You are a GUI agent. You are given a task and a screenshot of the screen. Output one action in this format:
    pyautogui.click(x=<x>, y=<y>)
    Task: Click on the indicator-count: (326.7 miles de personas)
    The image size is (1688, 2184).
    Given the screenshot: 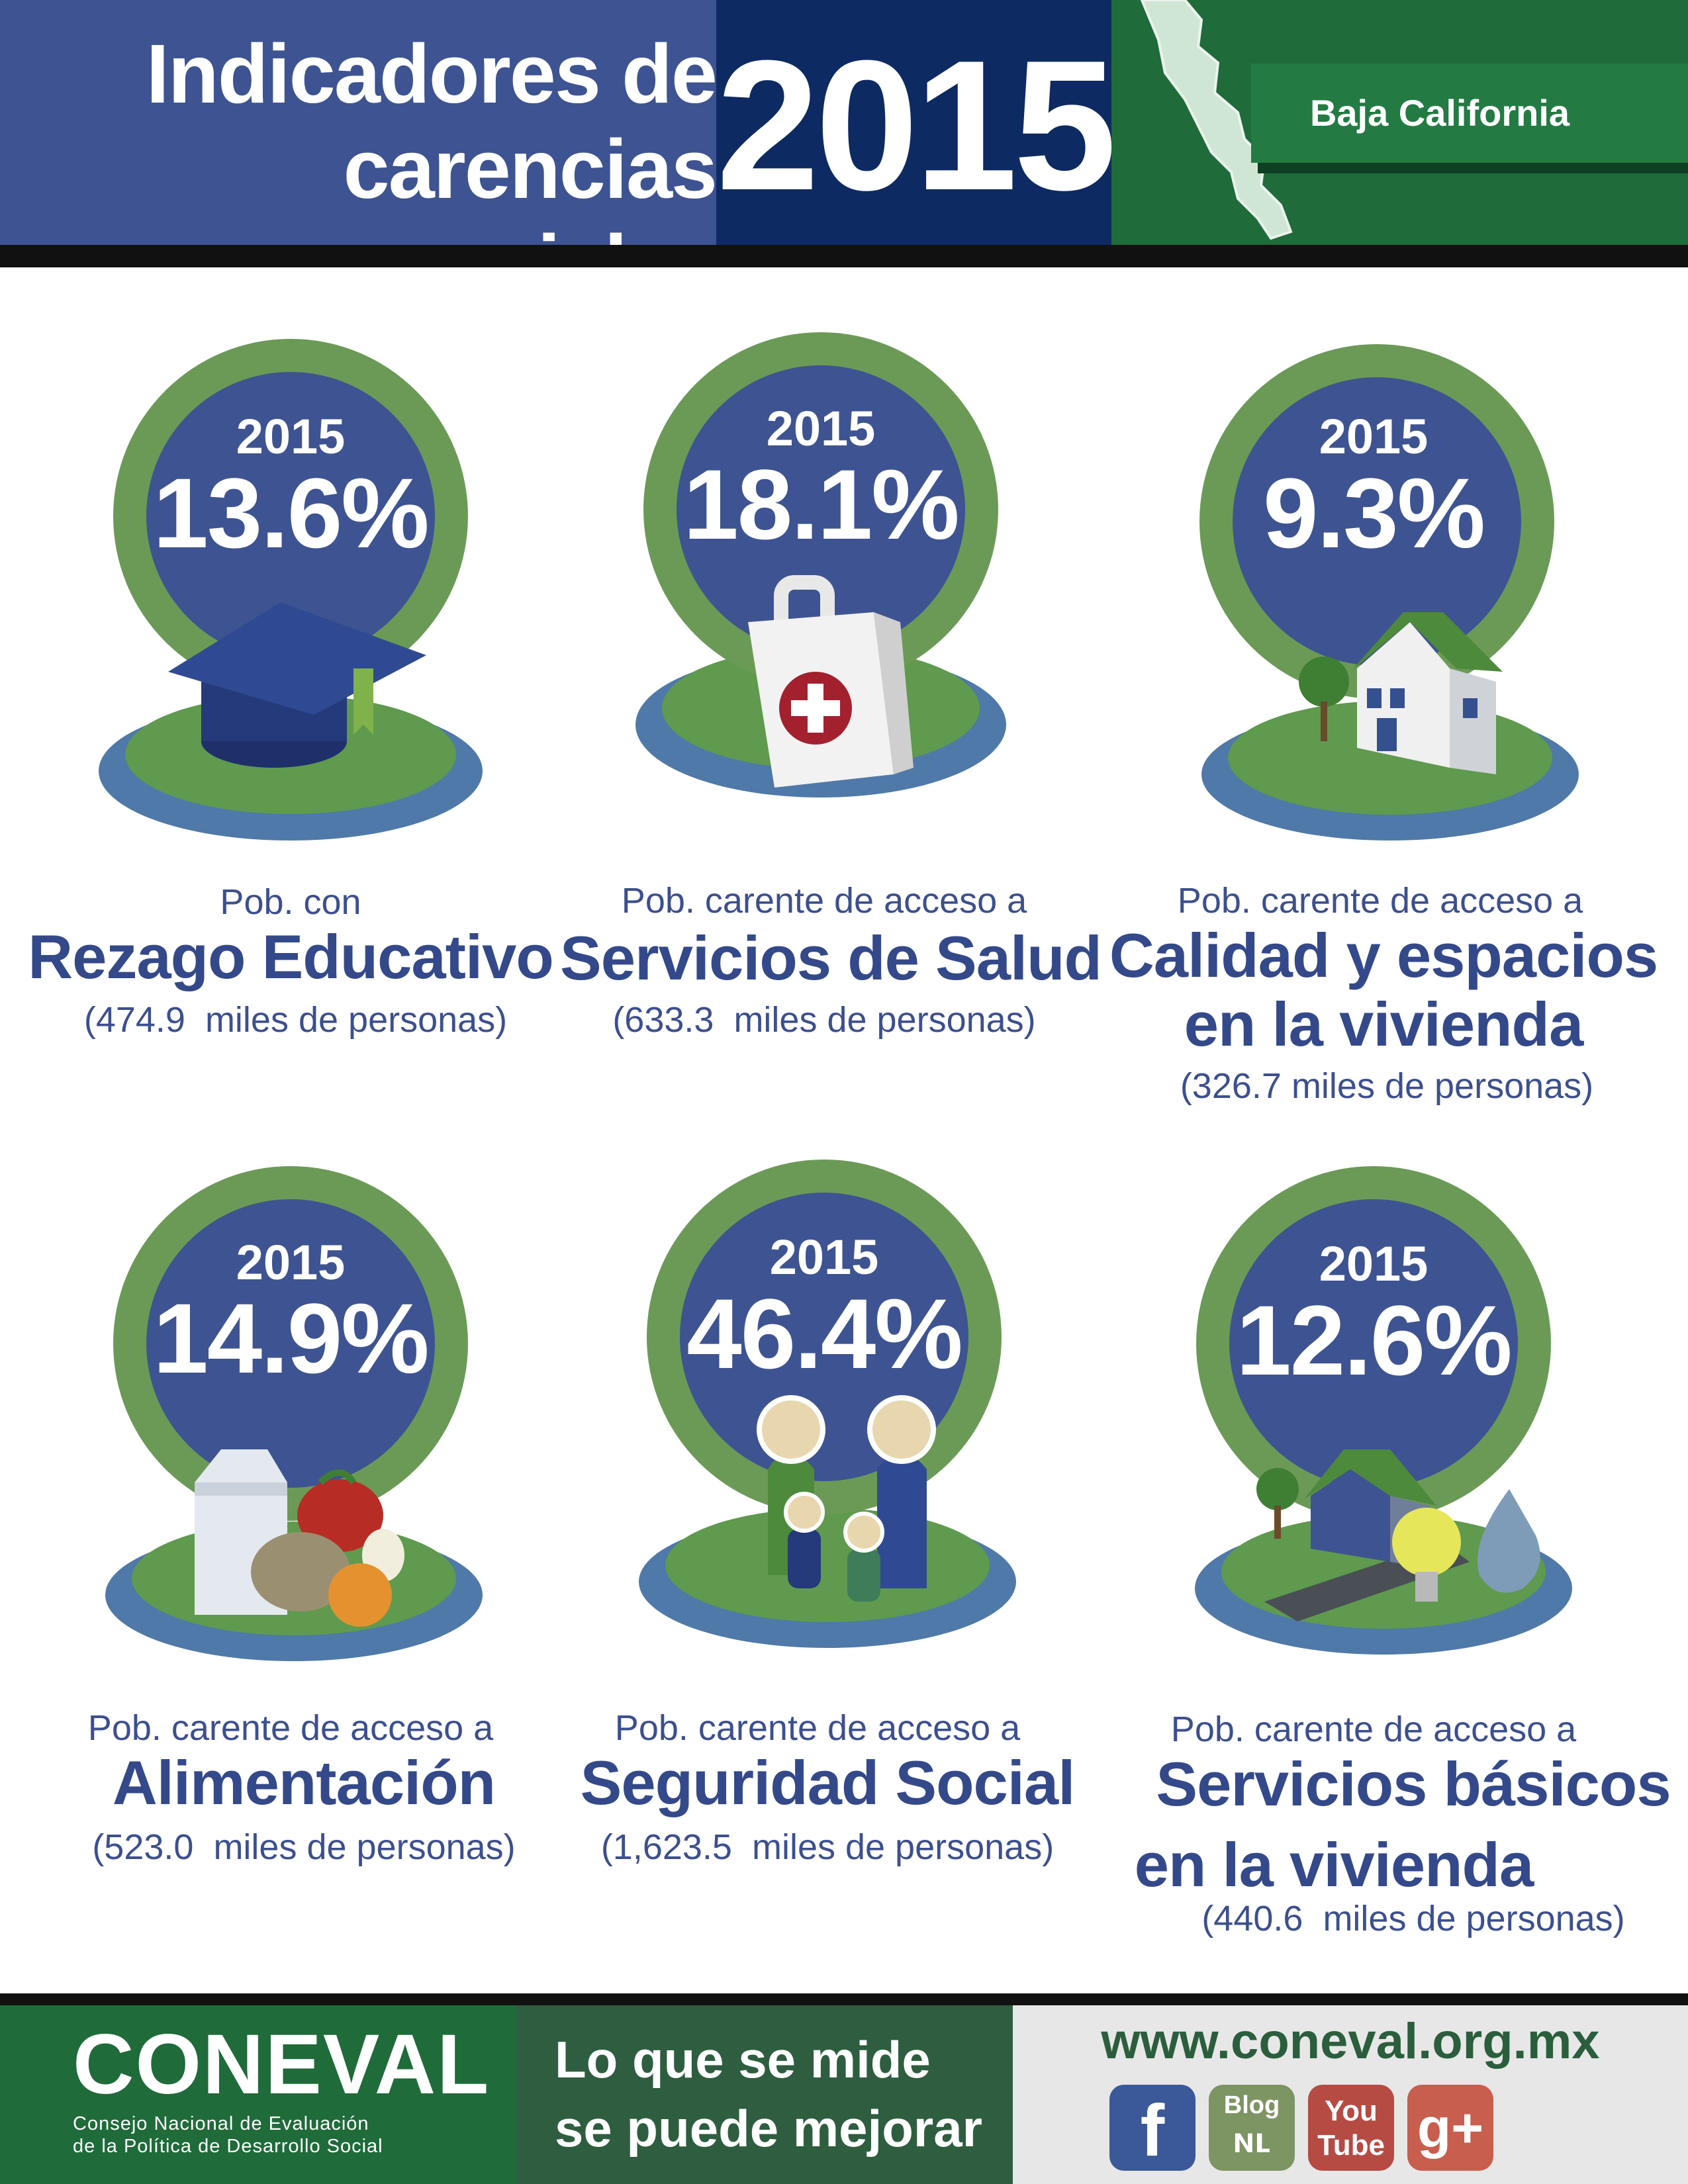 What is the action you would take?
    pyautogui.click(x=1387, y=1086)
    